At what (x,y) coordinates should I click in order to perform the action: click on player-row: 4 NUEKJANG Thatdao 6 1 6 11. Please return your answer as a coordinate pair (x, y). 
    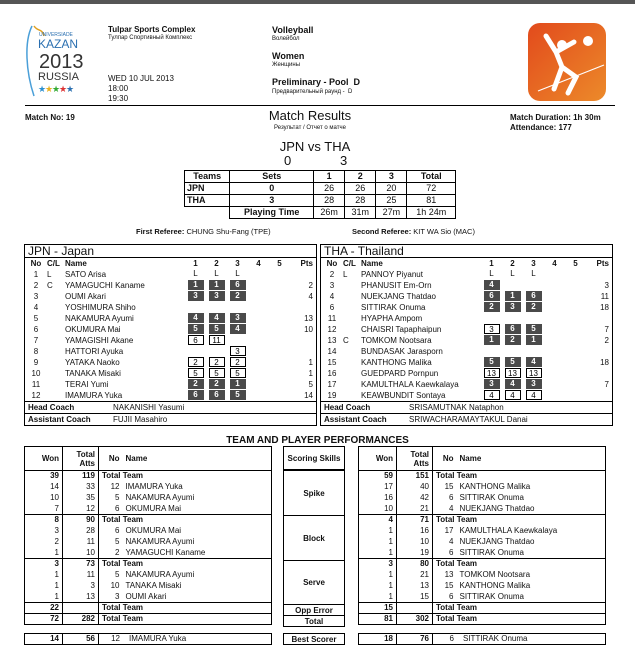
    Looking at the image, I should click on (466, 296).